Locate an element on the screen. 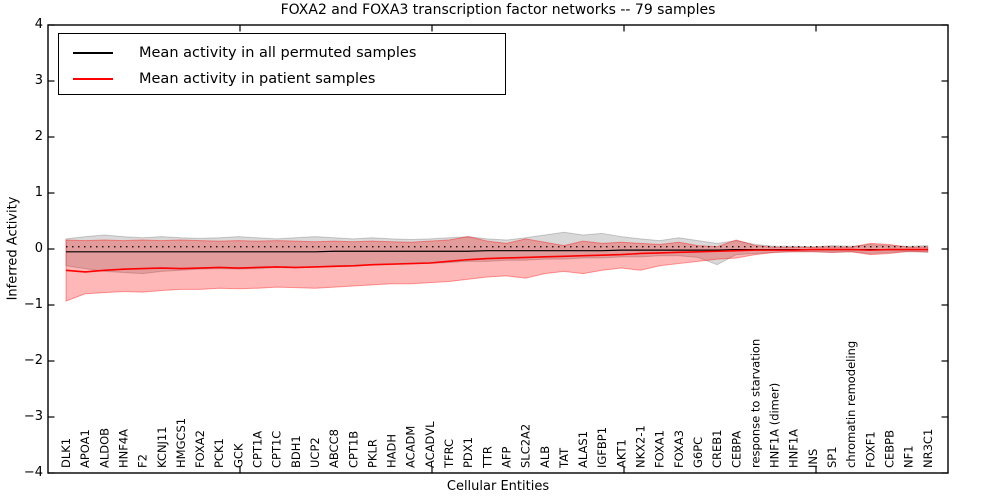 The height and width of the screenshot is (500, 1000). x-category-label: CEBPB is located at coordinates (889, 449).